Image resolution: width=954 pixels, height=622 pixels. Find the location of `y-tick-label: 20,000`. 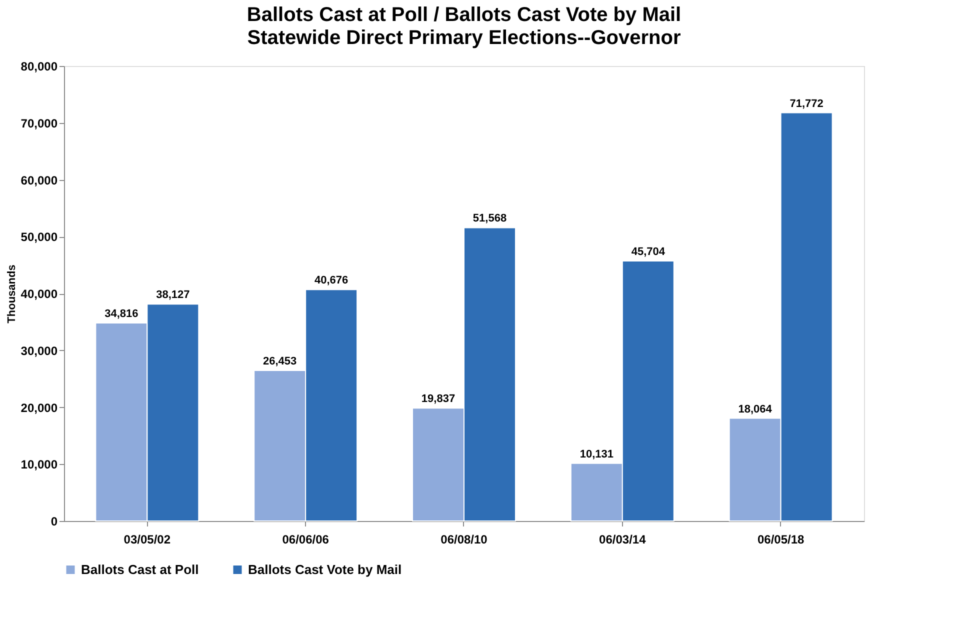

y-tick-label: 20,000 is located at coordinates (39, 407).